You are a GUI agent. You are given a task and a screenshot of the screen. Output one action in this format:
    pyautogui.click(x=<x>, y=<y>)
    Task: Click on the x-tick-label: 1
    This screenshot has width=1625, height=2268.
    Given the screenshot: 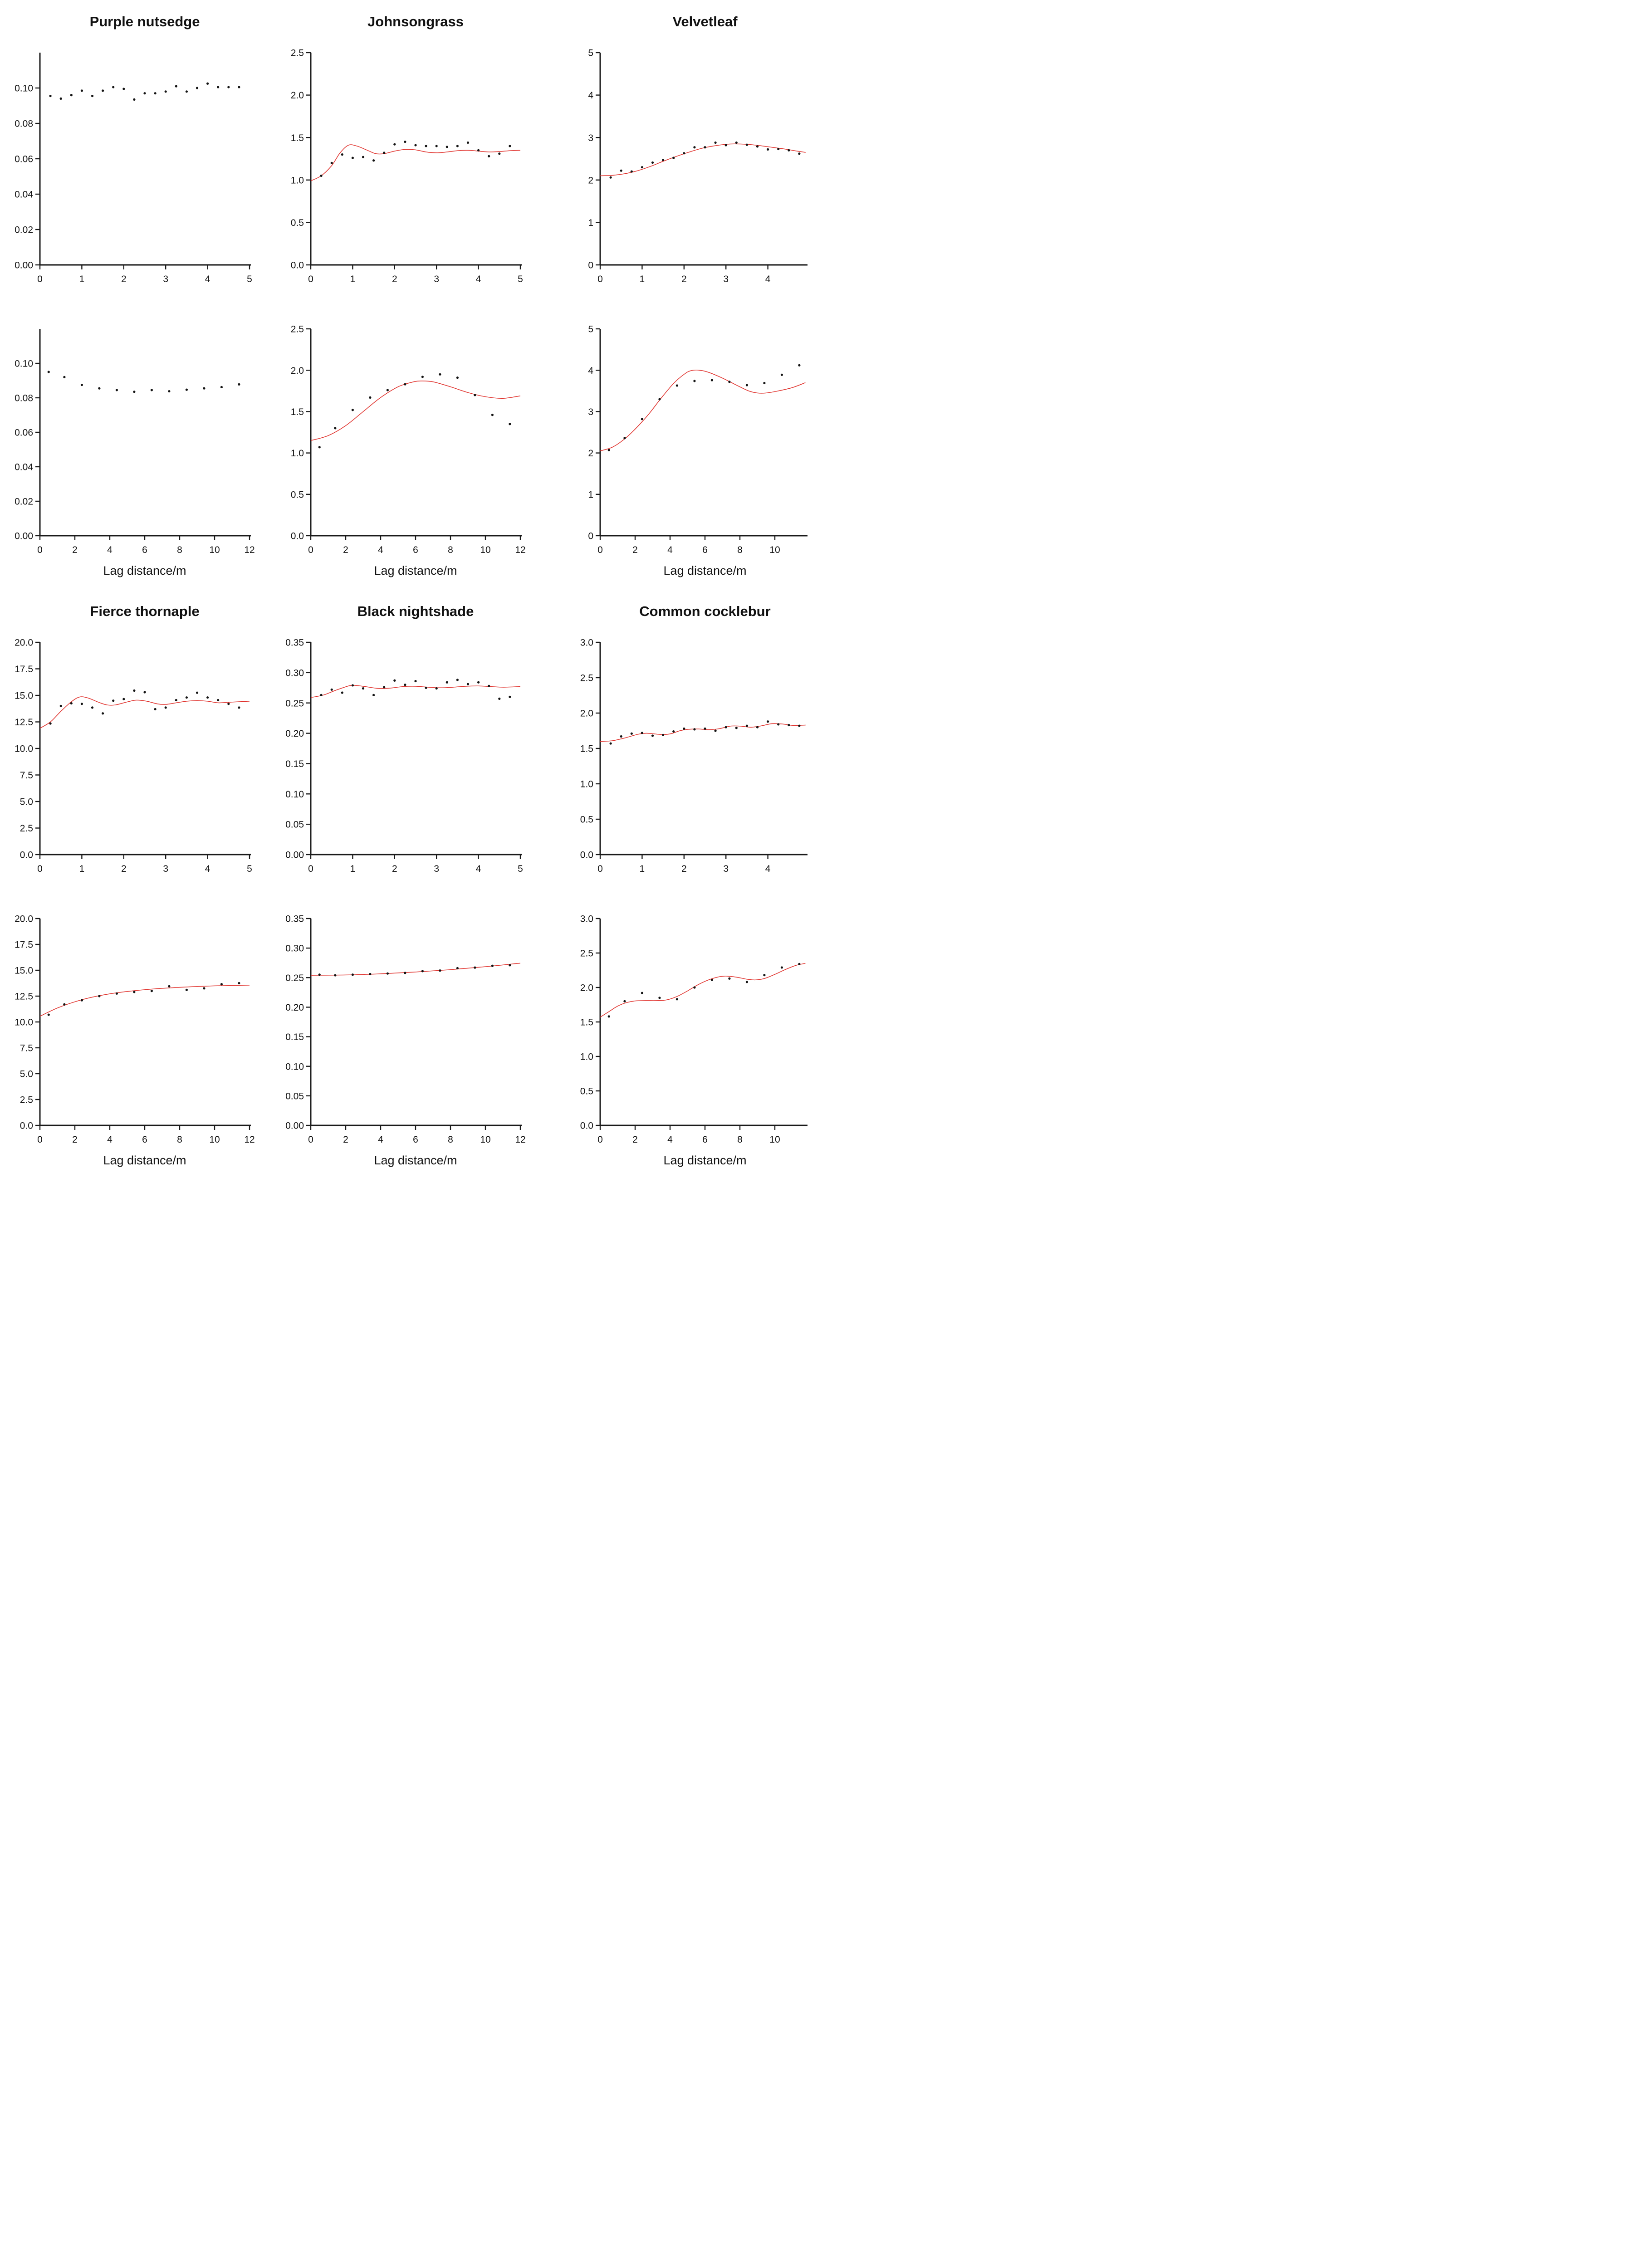 What is the action you would take?
    pyautogui.click(x=642, y=279)
    